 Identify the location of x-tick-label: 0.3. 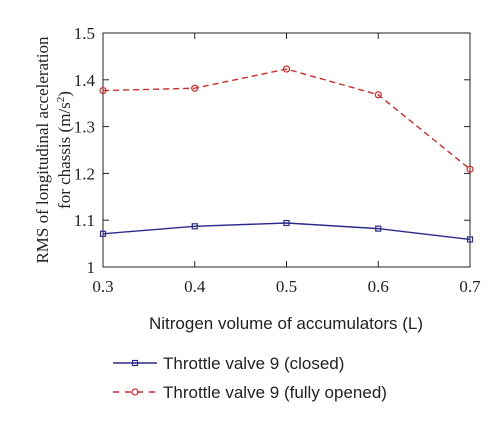
(102, 286).